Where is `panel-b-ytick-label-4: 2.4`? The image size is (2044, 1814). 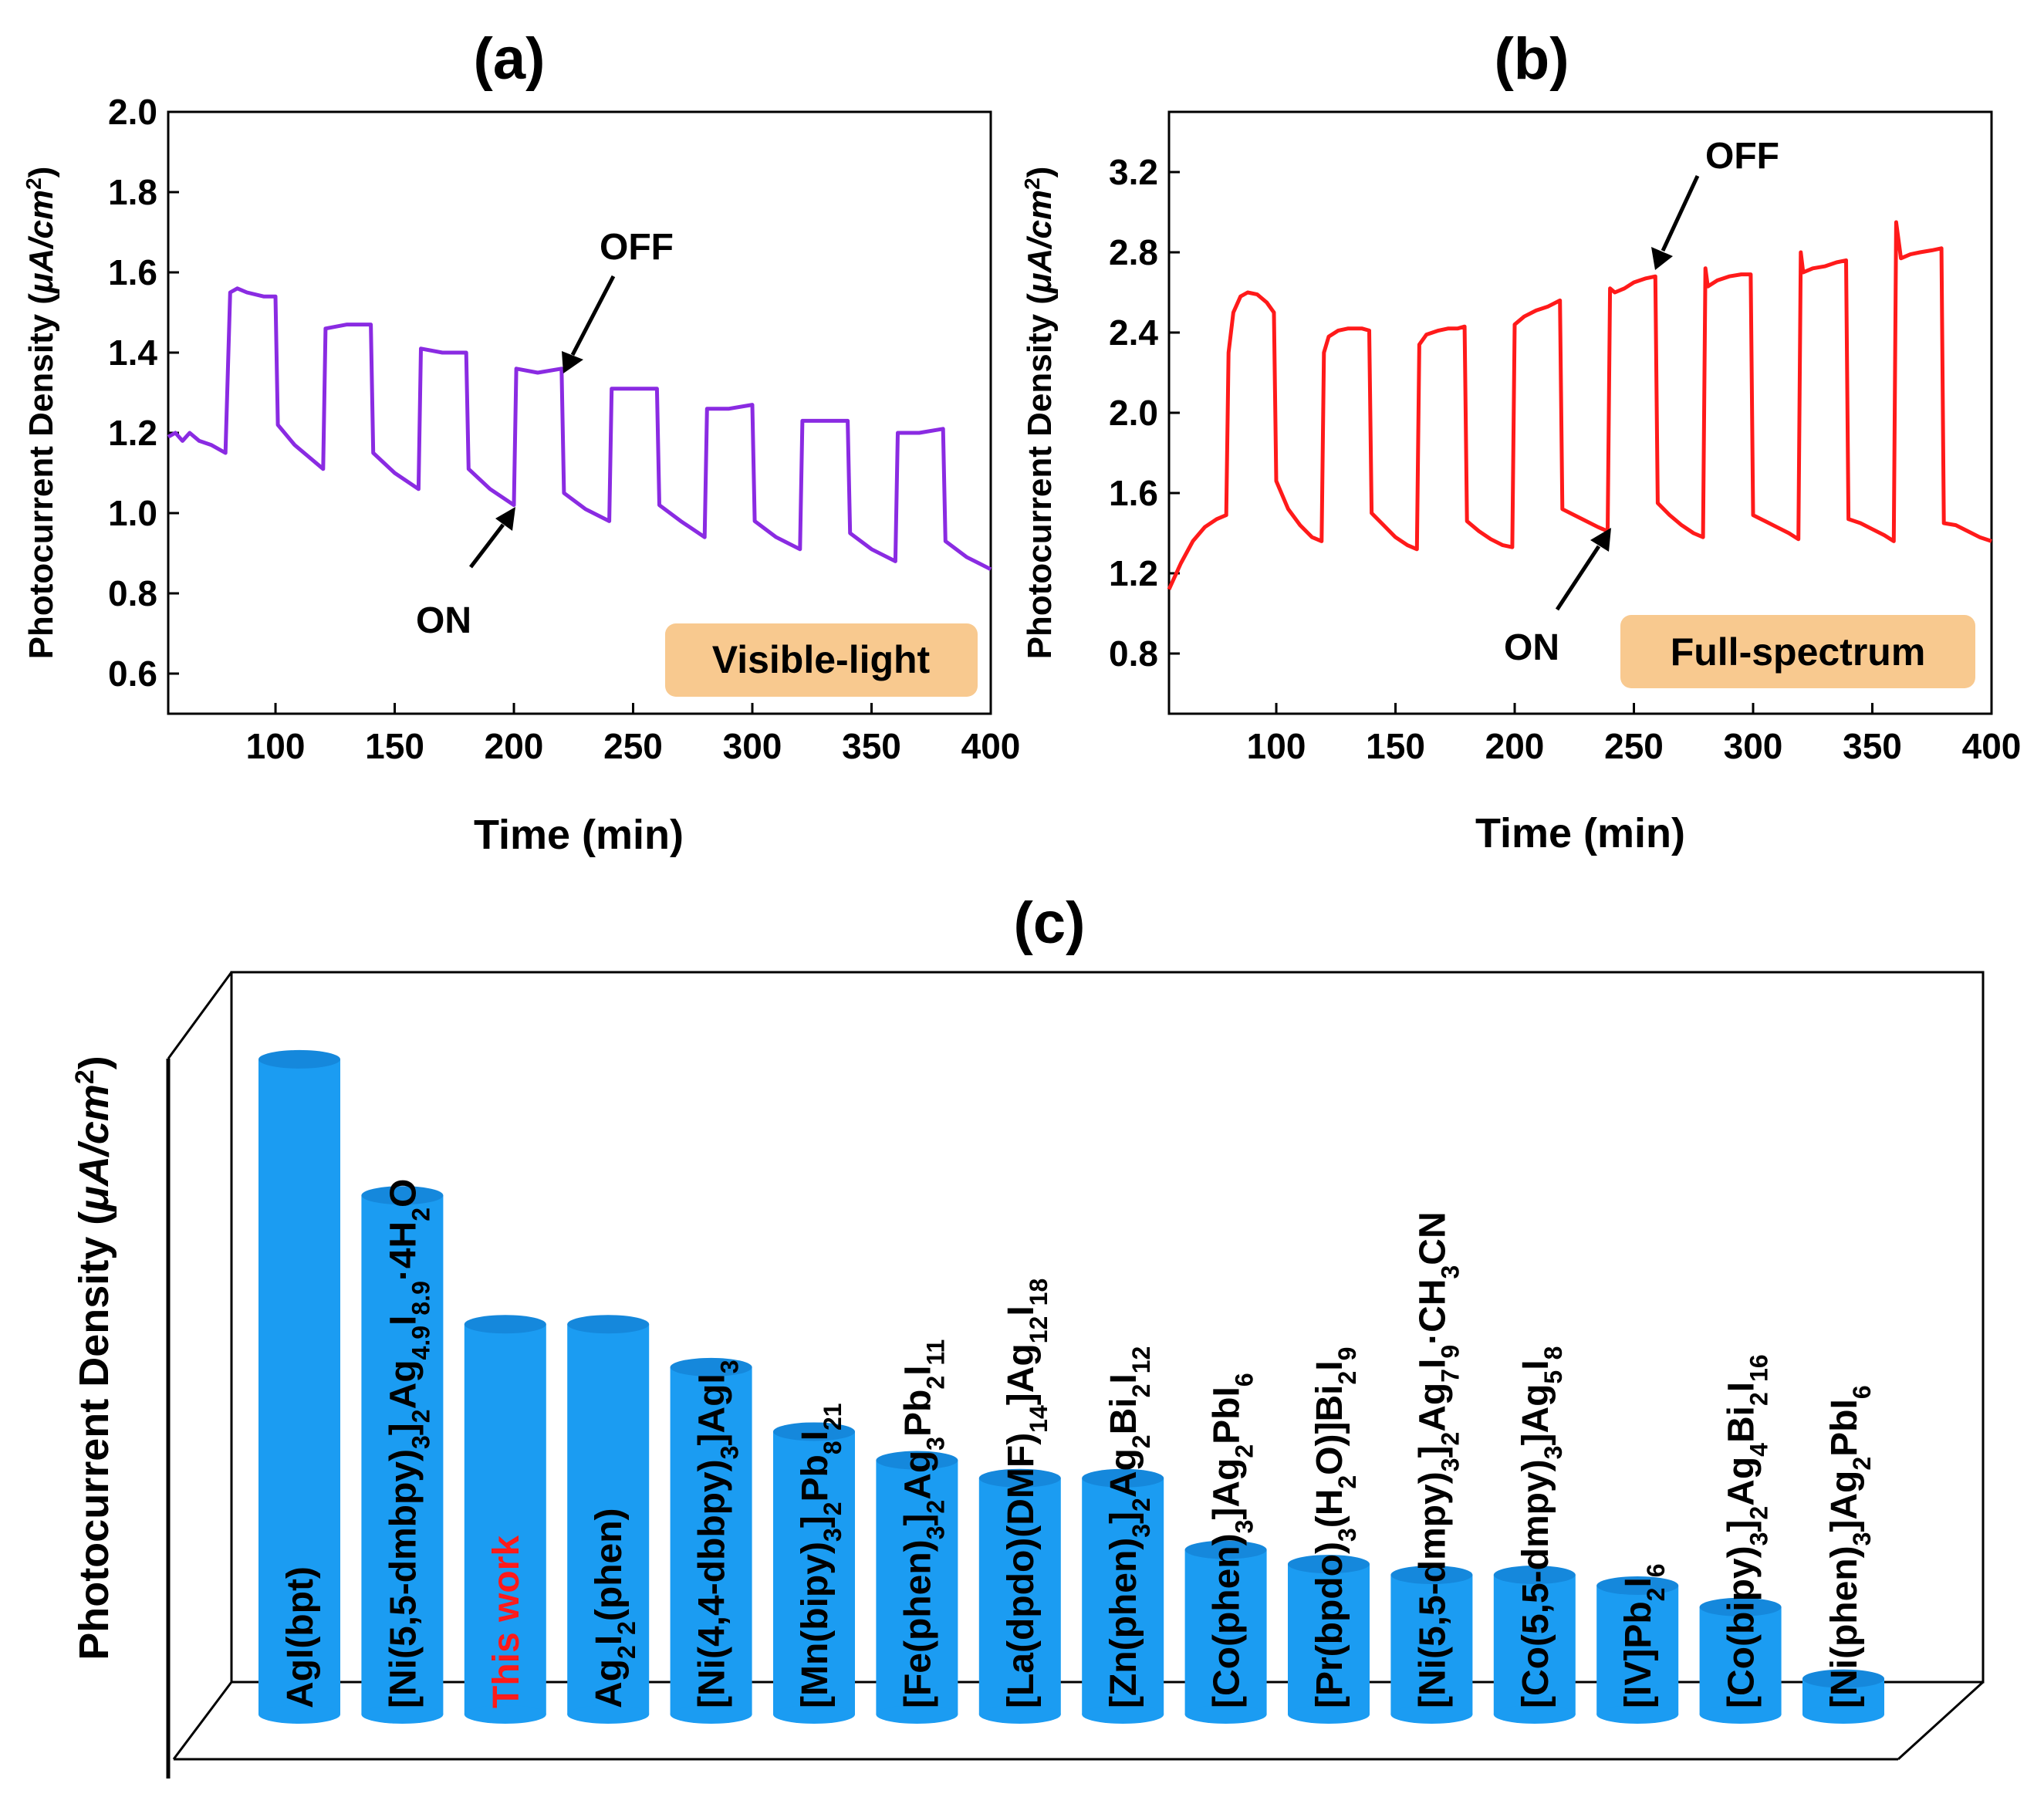
panel-b-ytick-label-4: 2.4 is located at coordinates (1133, 332).